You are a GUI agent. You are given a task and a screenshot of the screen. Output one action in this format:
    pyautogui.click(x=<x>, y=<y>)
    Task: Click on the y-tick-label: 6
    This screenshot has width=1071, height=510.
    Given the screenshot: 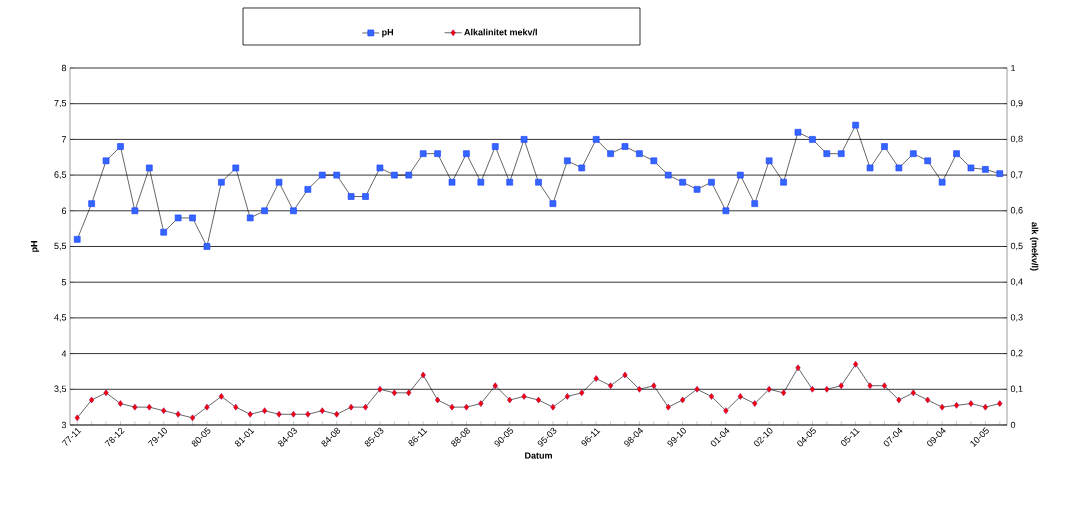 What is the action you would take?
    pyautogui.click(x=64, y=210)
    